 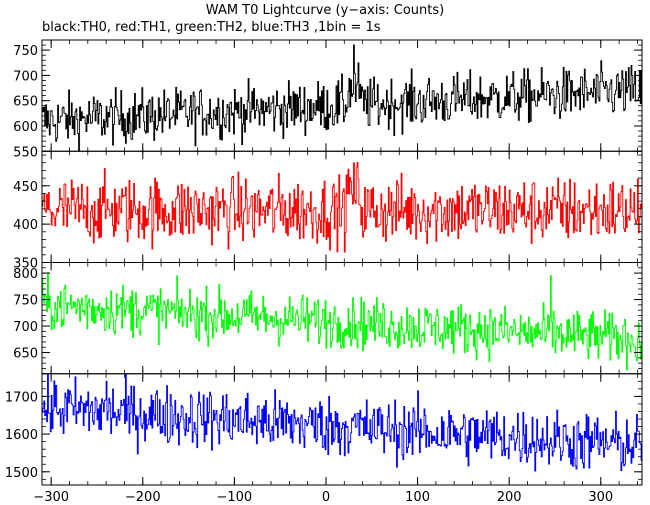 What do you see at coordinates (21, 473) in the screenshot?
I see `y-tick-label: 1500` at bounding box center [21, 473].